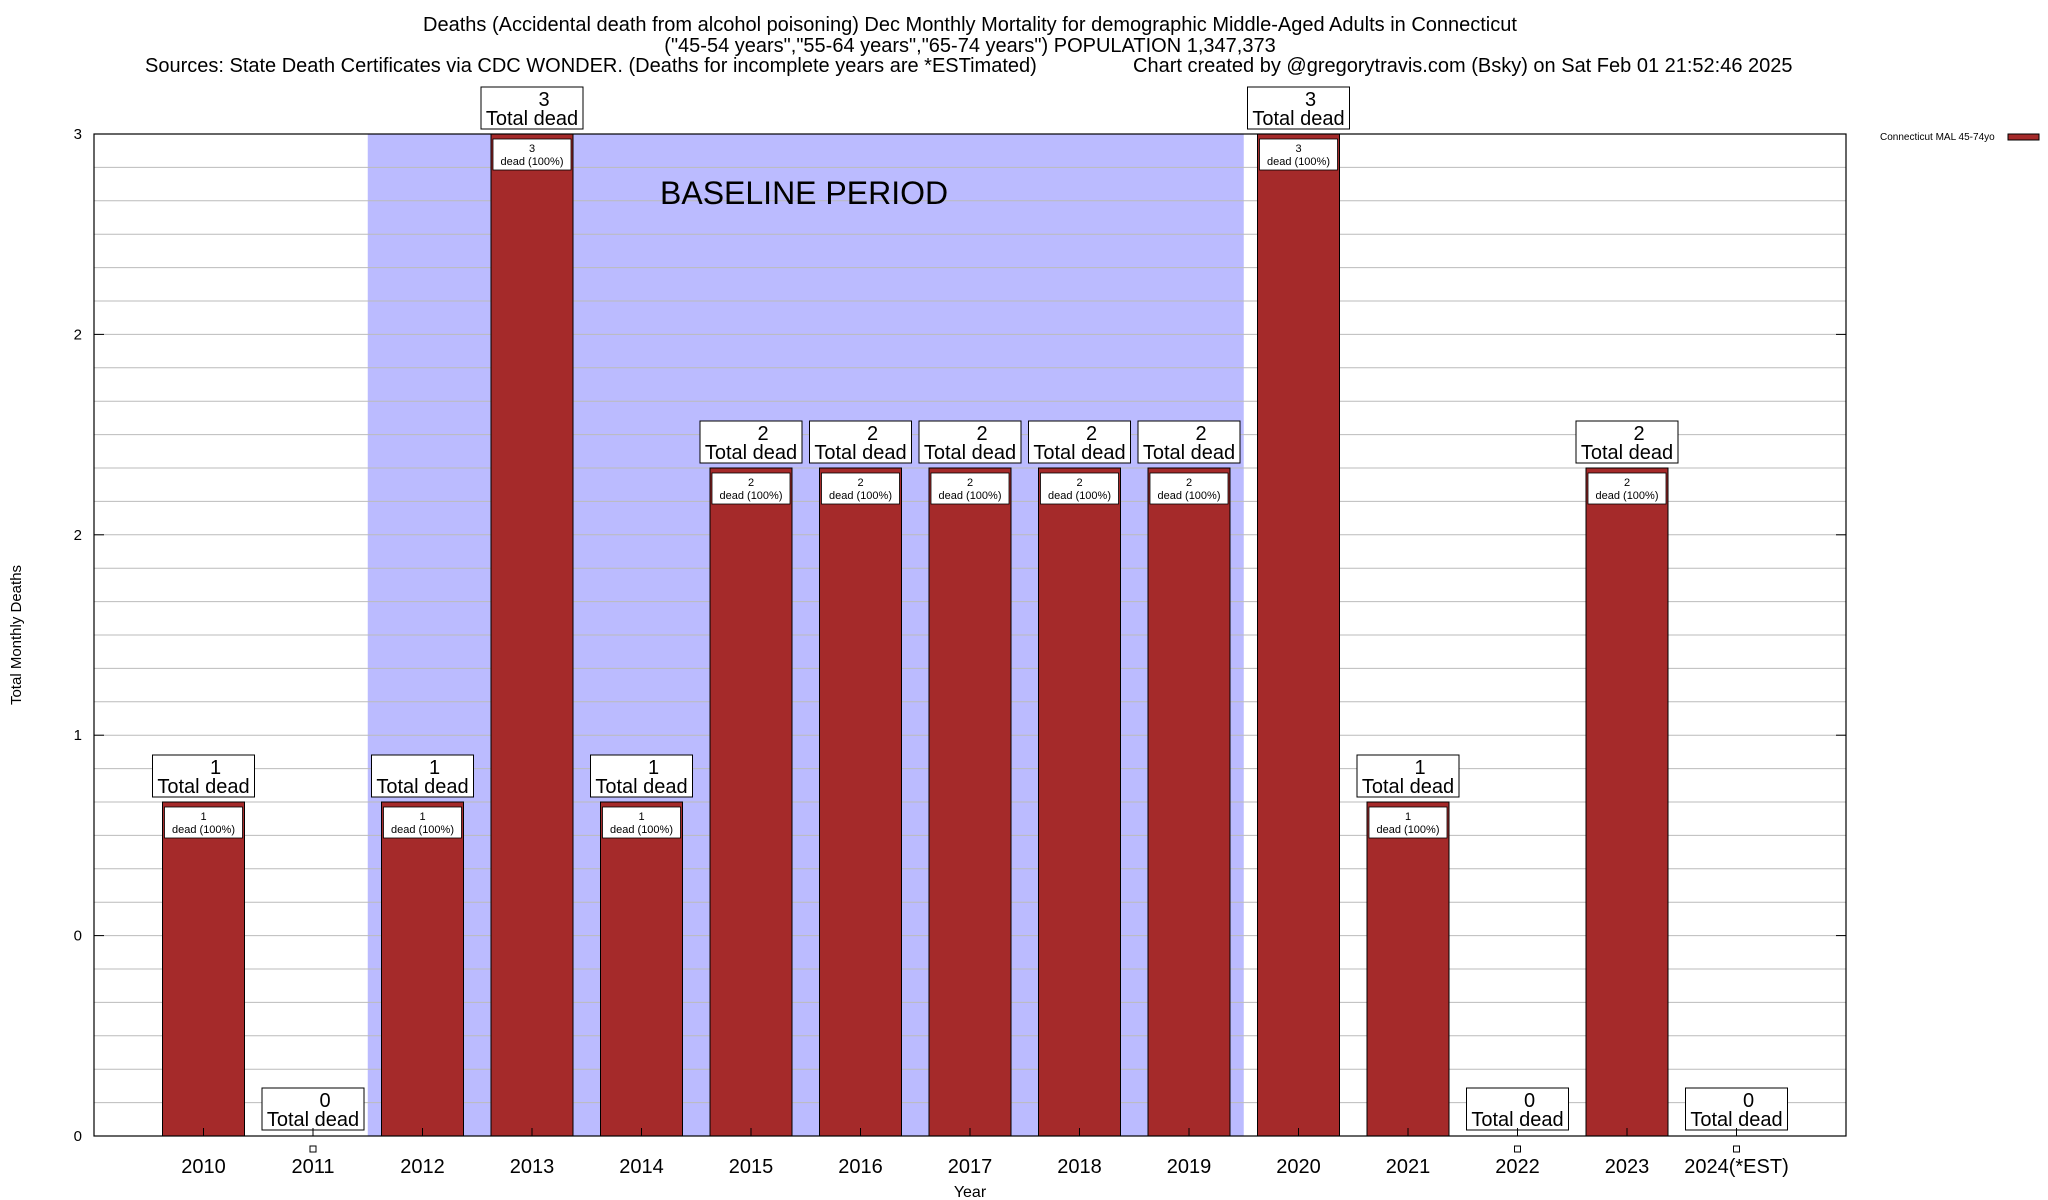 This screenshot has width=2048, height=1200. Describe the element at coordinates (2023, 137) in the screenshot. I see `legend-swatch` at that location.